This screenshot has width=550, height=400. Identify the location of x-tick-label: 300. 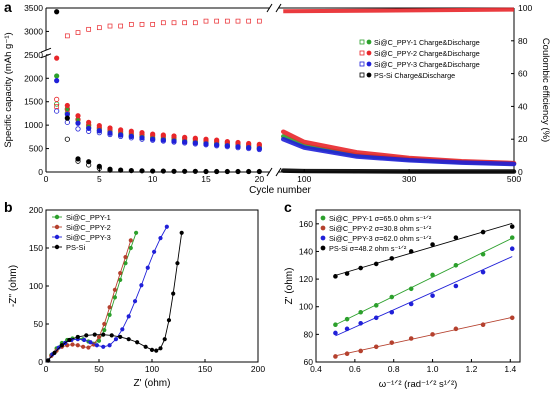
(409, 179).